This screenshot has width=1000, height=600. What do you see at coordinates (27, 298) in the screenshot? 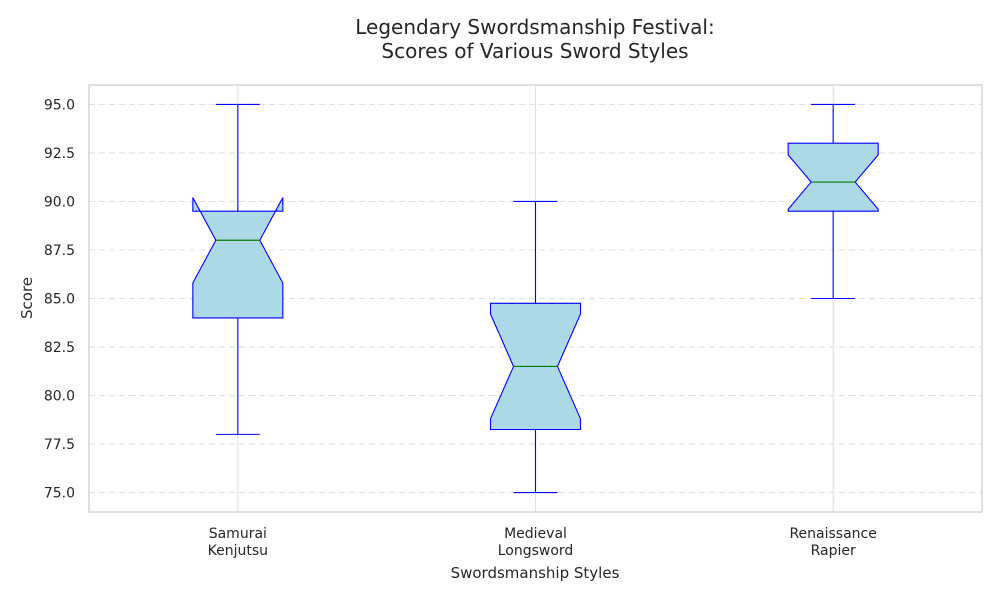
I see `y-axis-label: Score` at bounding box center [27, 298].